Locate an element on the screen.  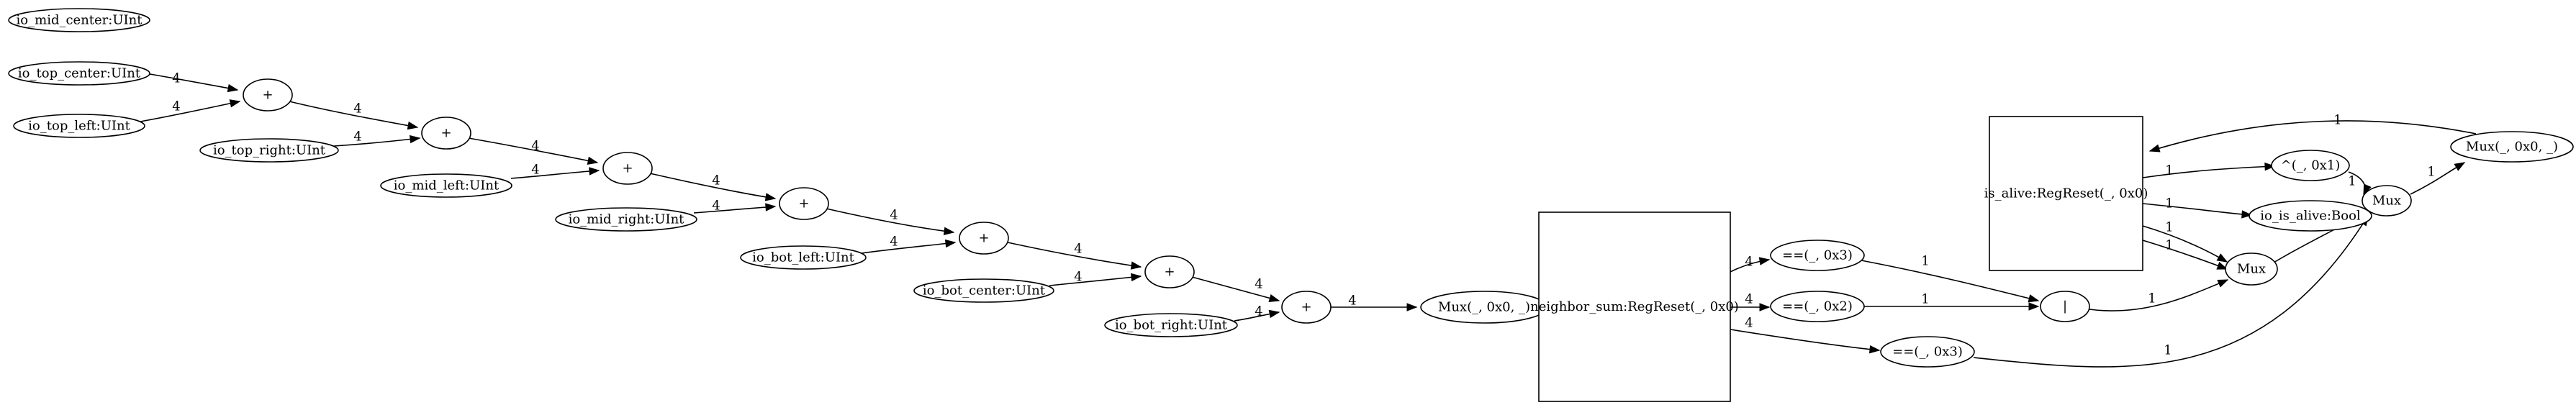
edge-add1-to-add2: 4 is located at coordinates (354, 115).